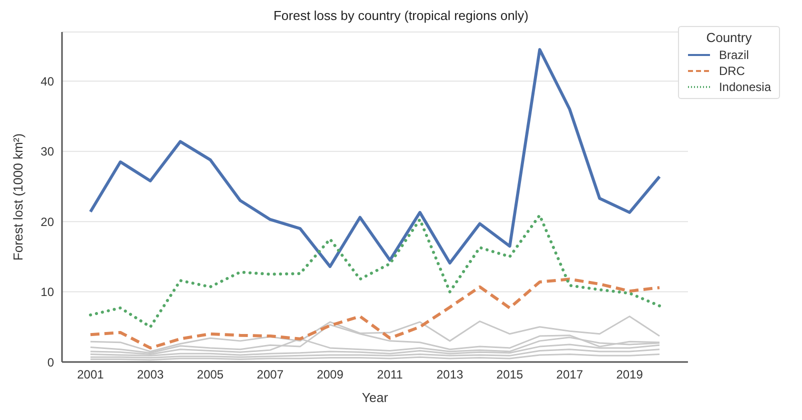 The image size is (802, 420). Describe the element at coordinates (330, 375) in the screenshot. I see `x-tick-label: 2009` at that location.